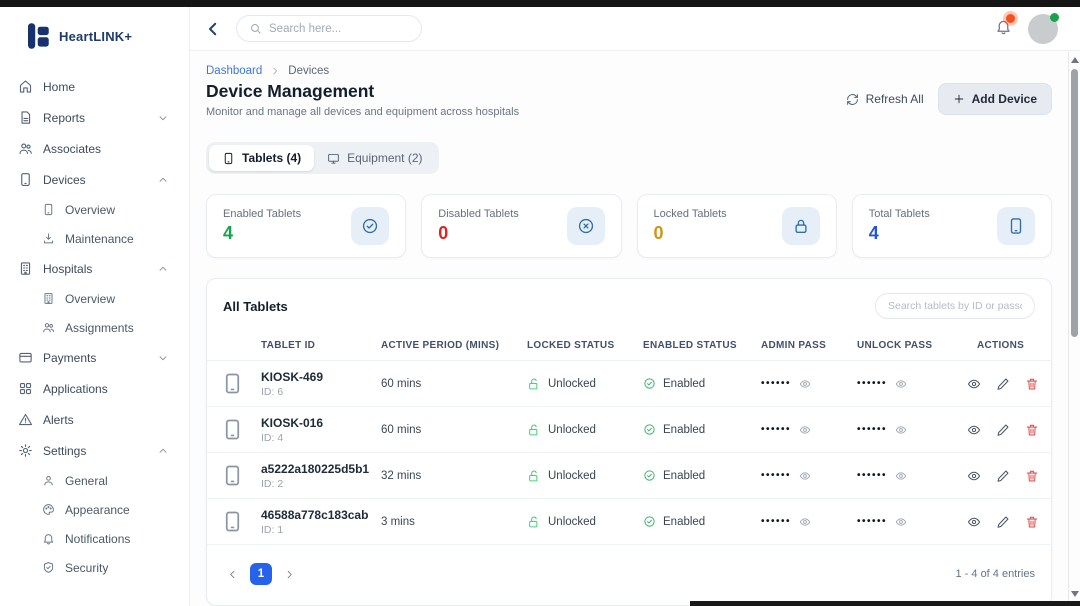 The image size is (1080, 606). Describe the element at coordinates (96, 238) in the screenshot. I see `sidebar-item-maintenance: Maintenance` at that location.